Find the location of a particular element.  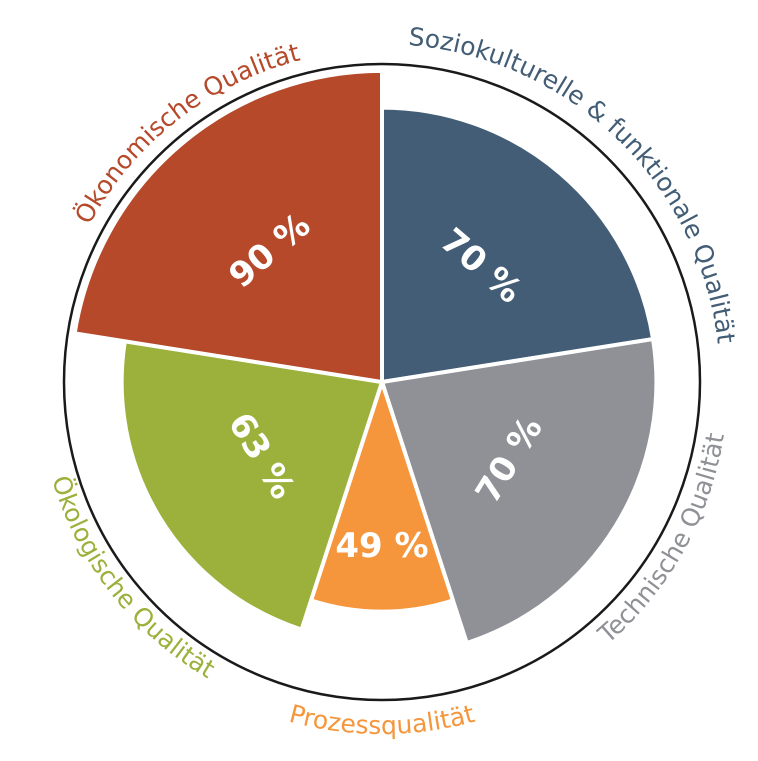

category-text: Prozessqualität is located at coordinates (382, 719).